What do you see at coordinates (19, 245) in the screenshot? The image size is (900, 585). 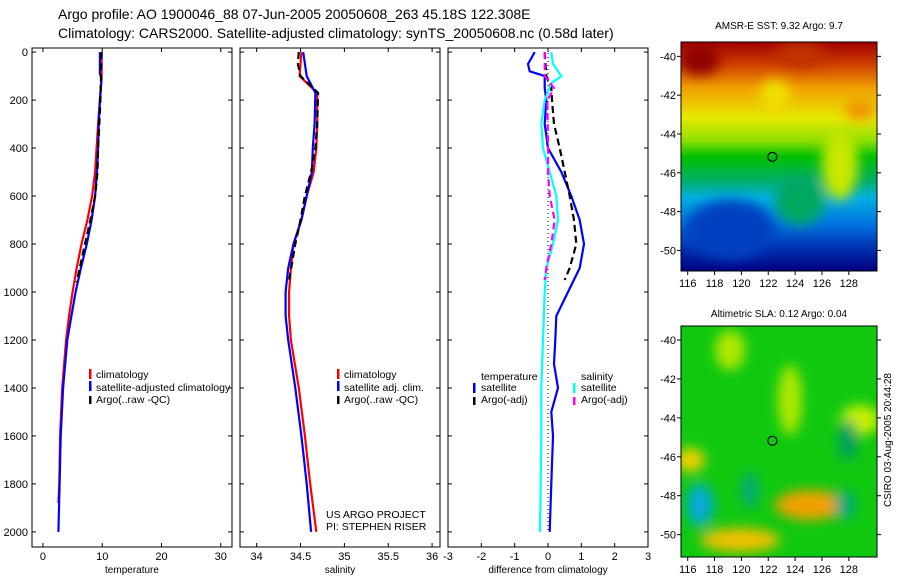 I see `y-tick-label: 800` at bounding box center [19, 245].